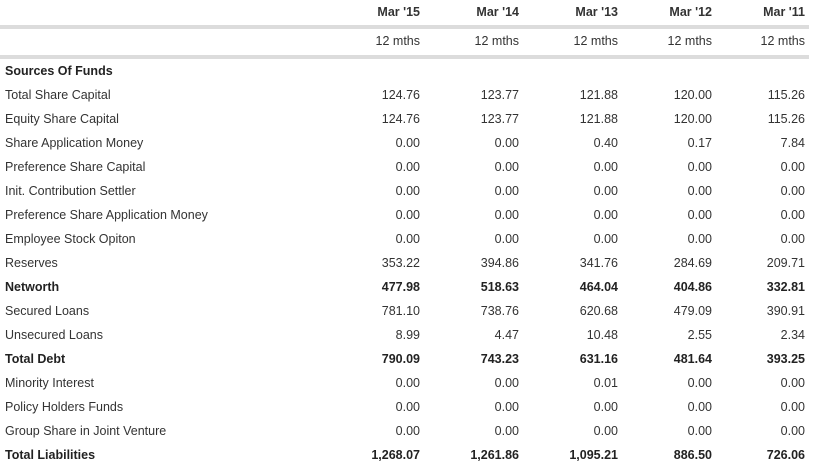 The image size is (815, 468). What do you see at coordinates (400, 263) in the screenshot?
I see `row-value-0: 353.22` at bounding box center [400, 263].